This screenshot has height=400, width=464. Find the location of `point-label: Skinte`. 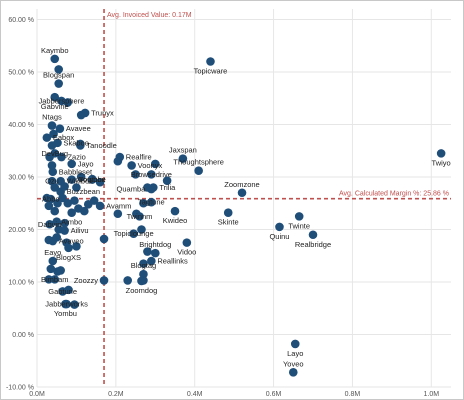

point-label: Skinte is located at coordinates (228, 222).